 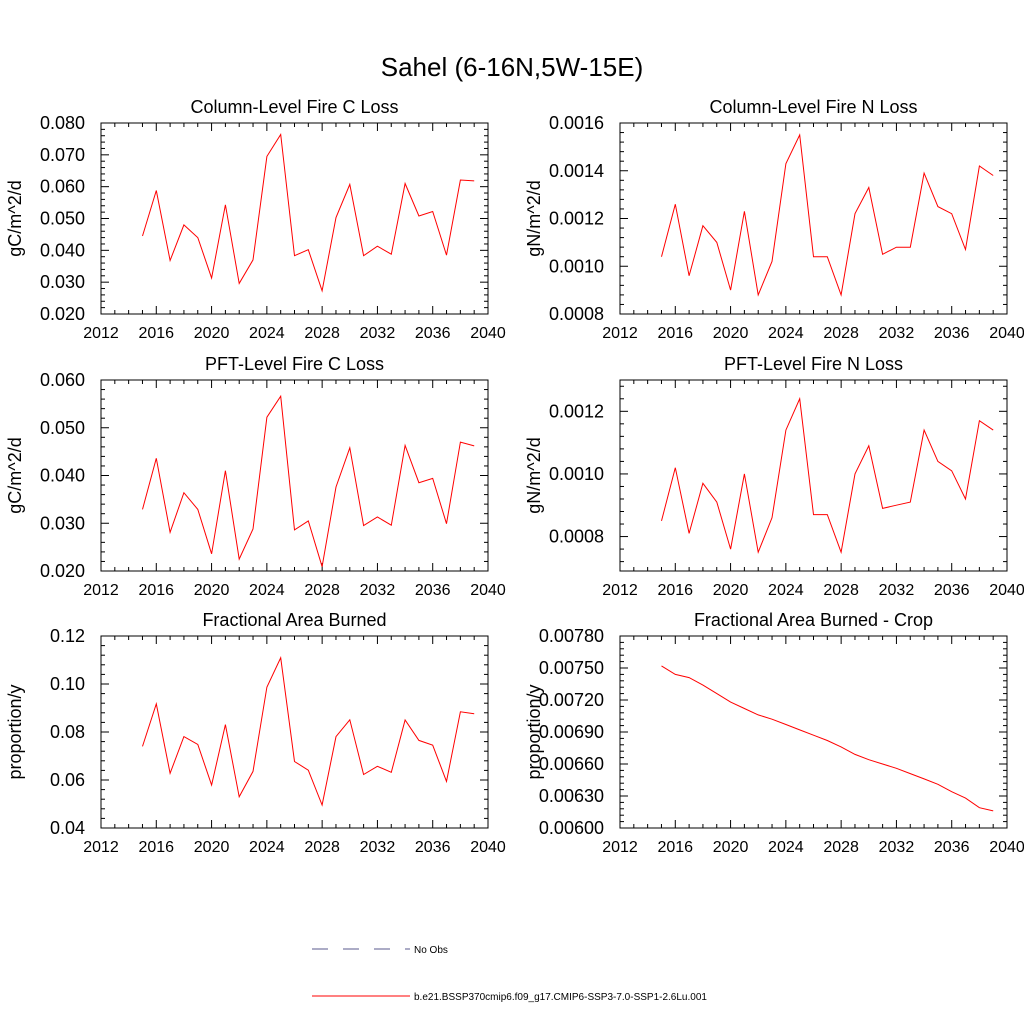 I want to click on y-tick-label: 0.06, so click(x=67, y=780).